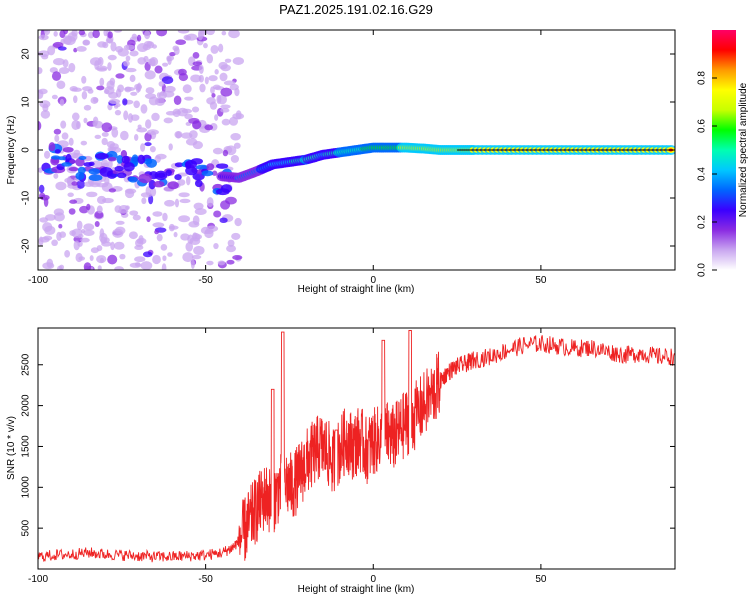 The height and width of the screenshot is (605, 750). Describe the element at coordinates (702, 78) in the screenshot. I see `colorbar-tick-label: 0.8` at that location.